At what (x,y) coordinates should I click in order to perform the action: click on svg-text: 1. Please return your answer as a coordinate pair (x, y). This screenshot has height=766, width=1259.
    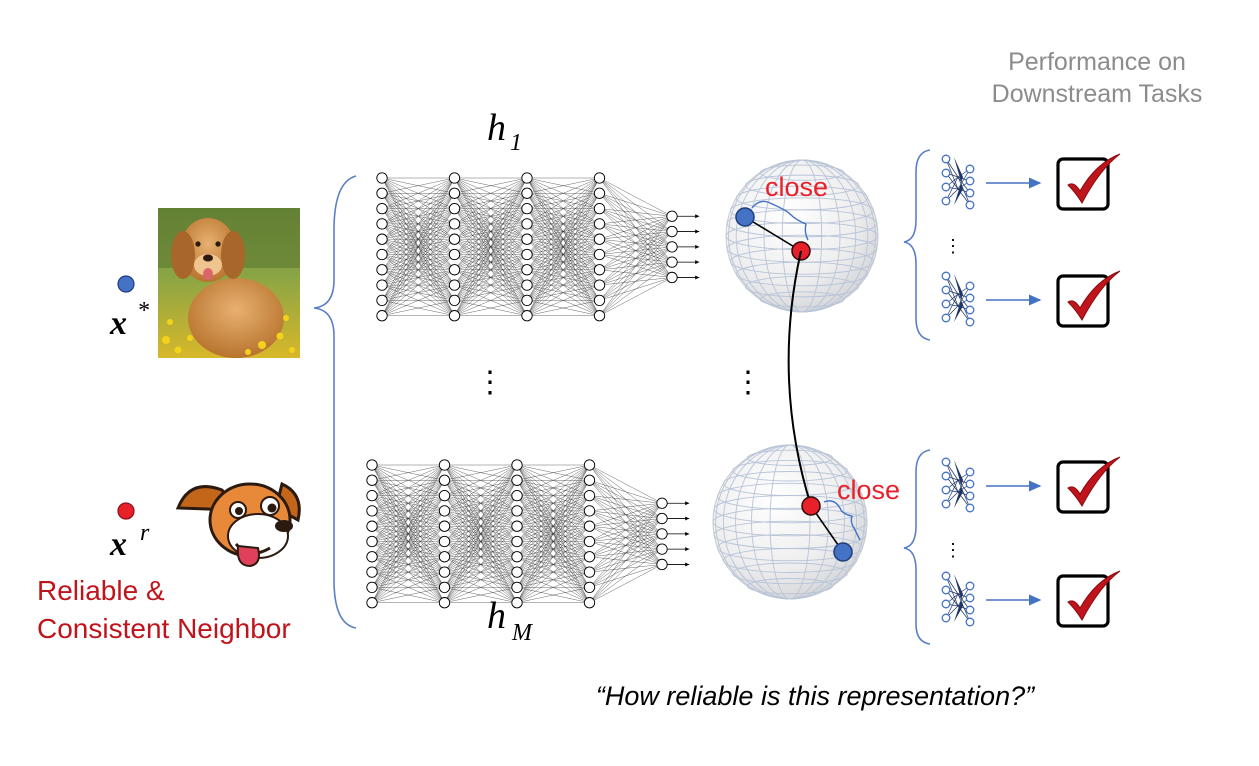
    Looking at the image, I should click on (516, 143).